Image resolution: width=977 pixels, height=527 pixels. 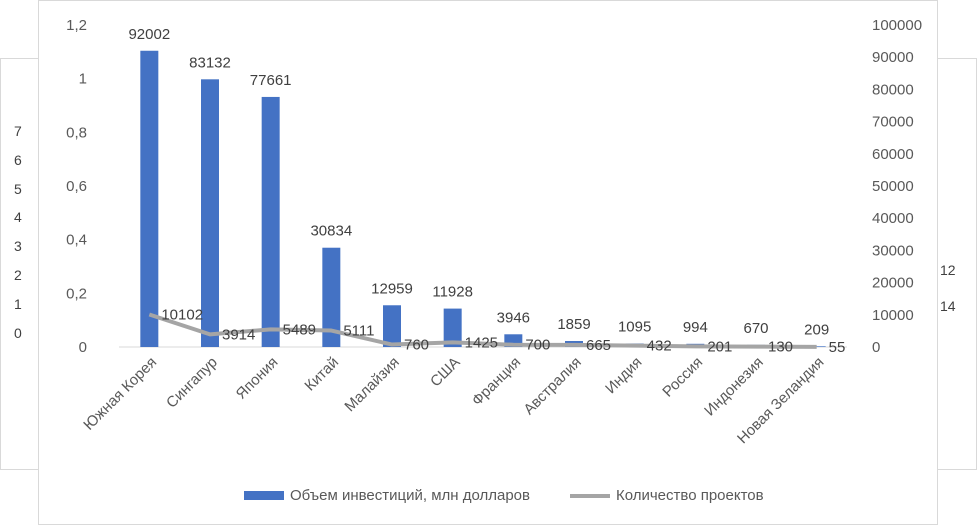 I want to click on left-axis-tick: 0,4, so click(x=76, y=240).